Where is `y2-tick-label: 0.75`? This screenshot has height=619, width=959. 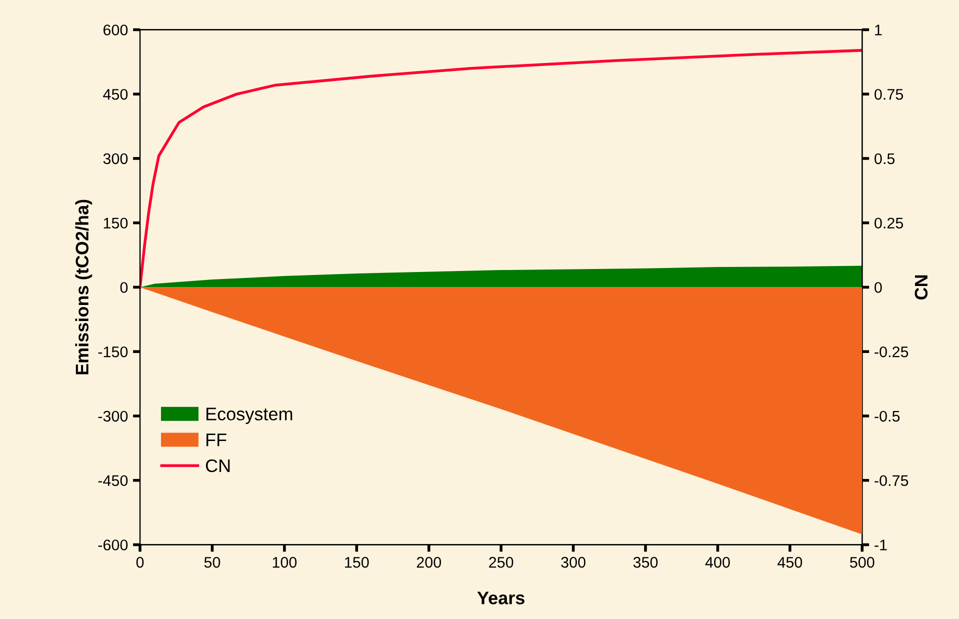 y2-tick-label: 0.75 is located at coordinates (889, 94).